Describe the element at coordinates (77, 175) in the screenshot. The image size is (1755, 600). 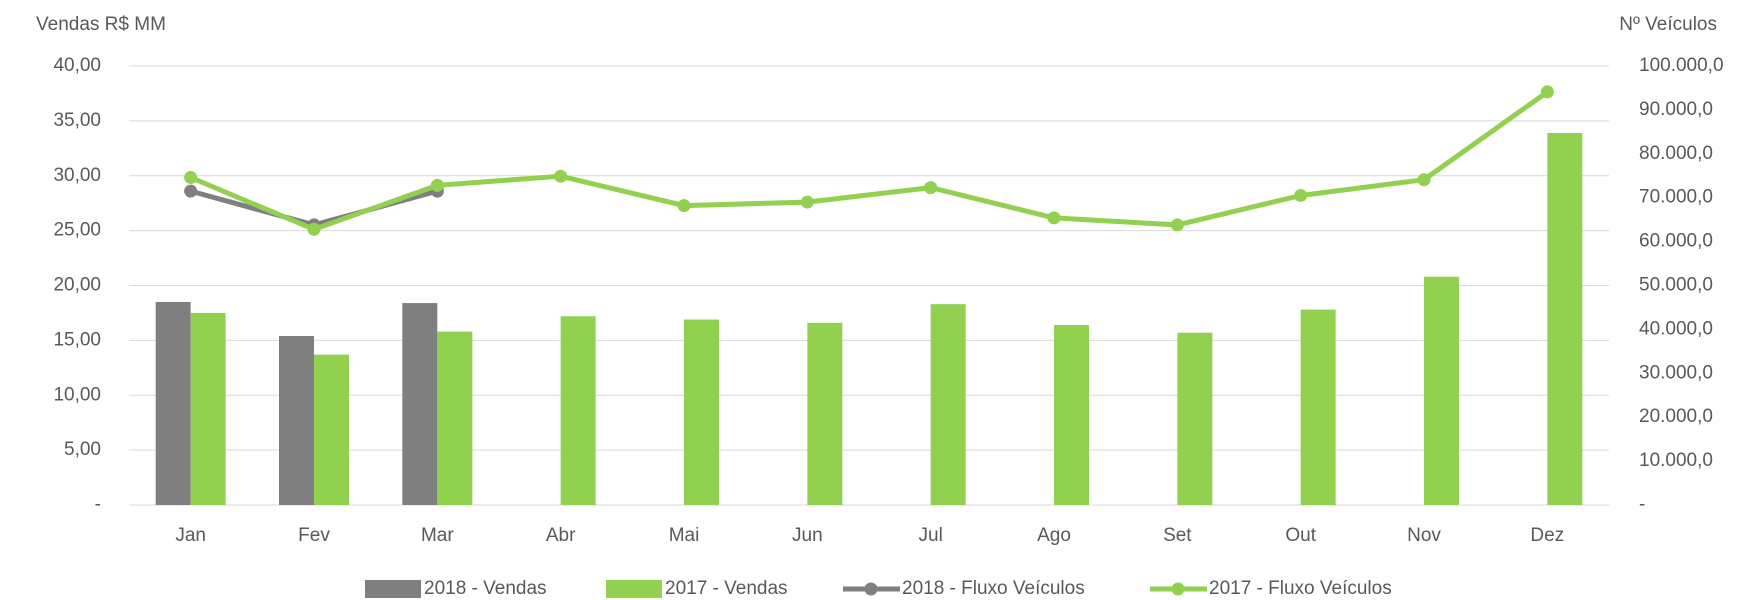
I see `y-tick-label: 30,00` at that location.